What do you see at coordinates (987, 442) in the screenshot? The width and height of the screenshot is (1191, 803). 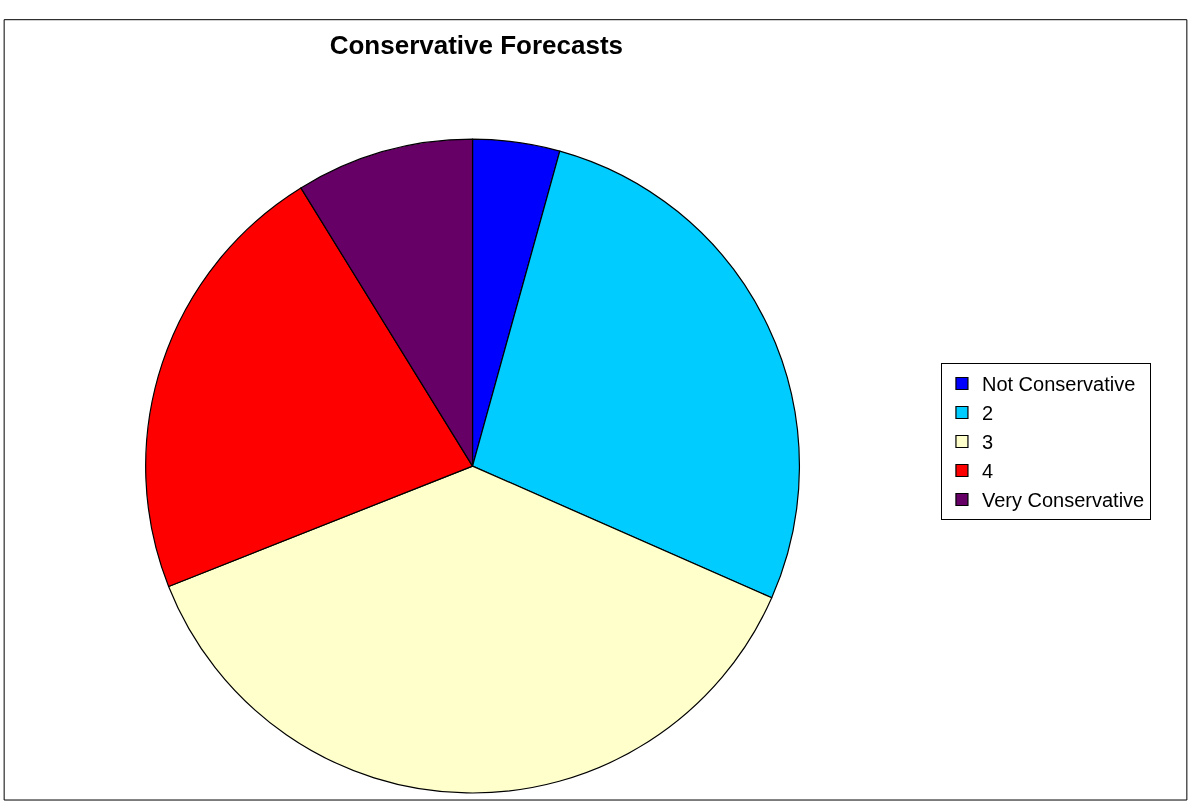 I see `legend-label: 3` at bounding box center [987, 442].